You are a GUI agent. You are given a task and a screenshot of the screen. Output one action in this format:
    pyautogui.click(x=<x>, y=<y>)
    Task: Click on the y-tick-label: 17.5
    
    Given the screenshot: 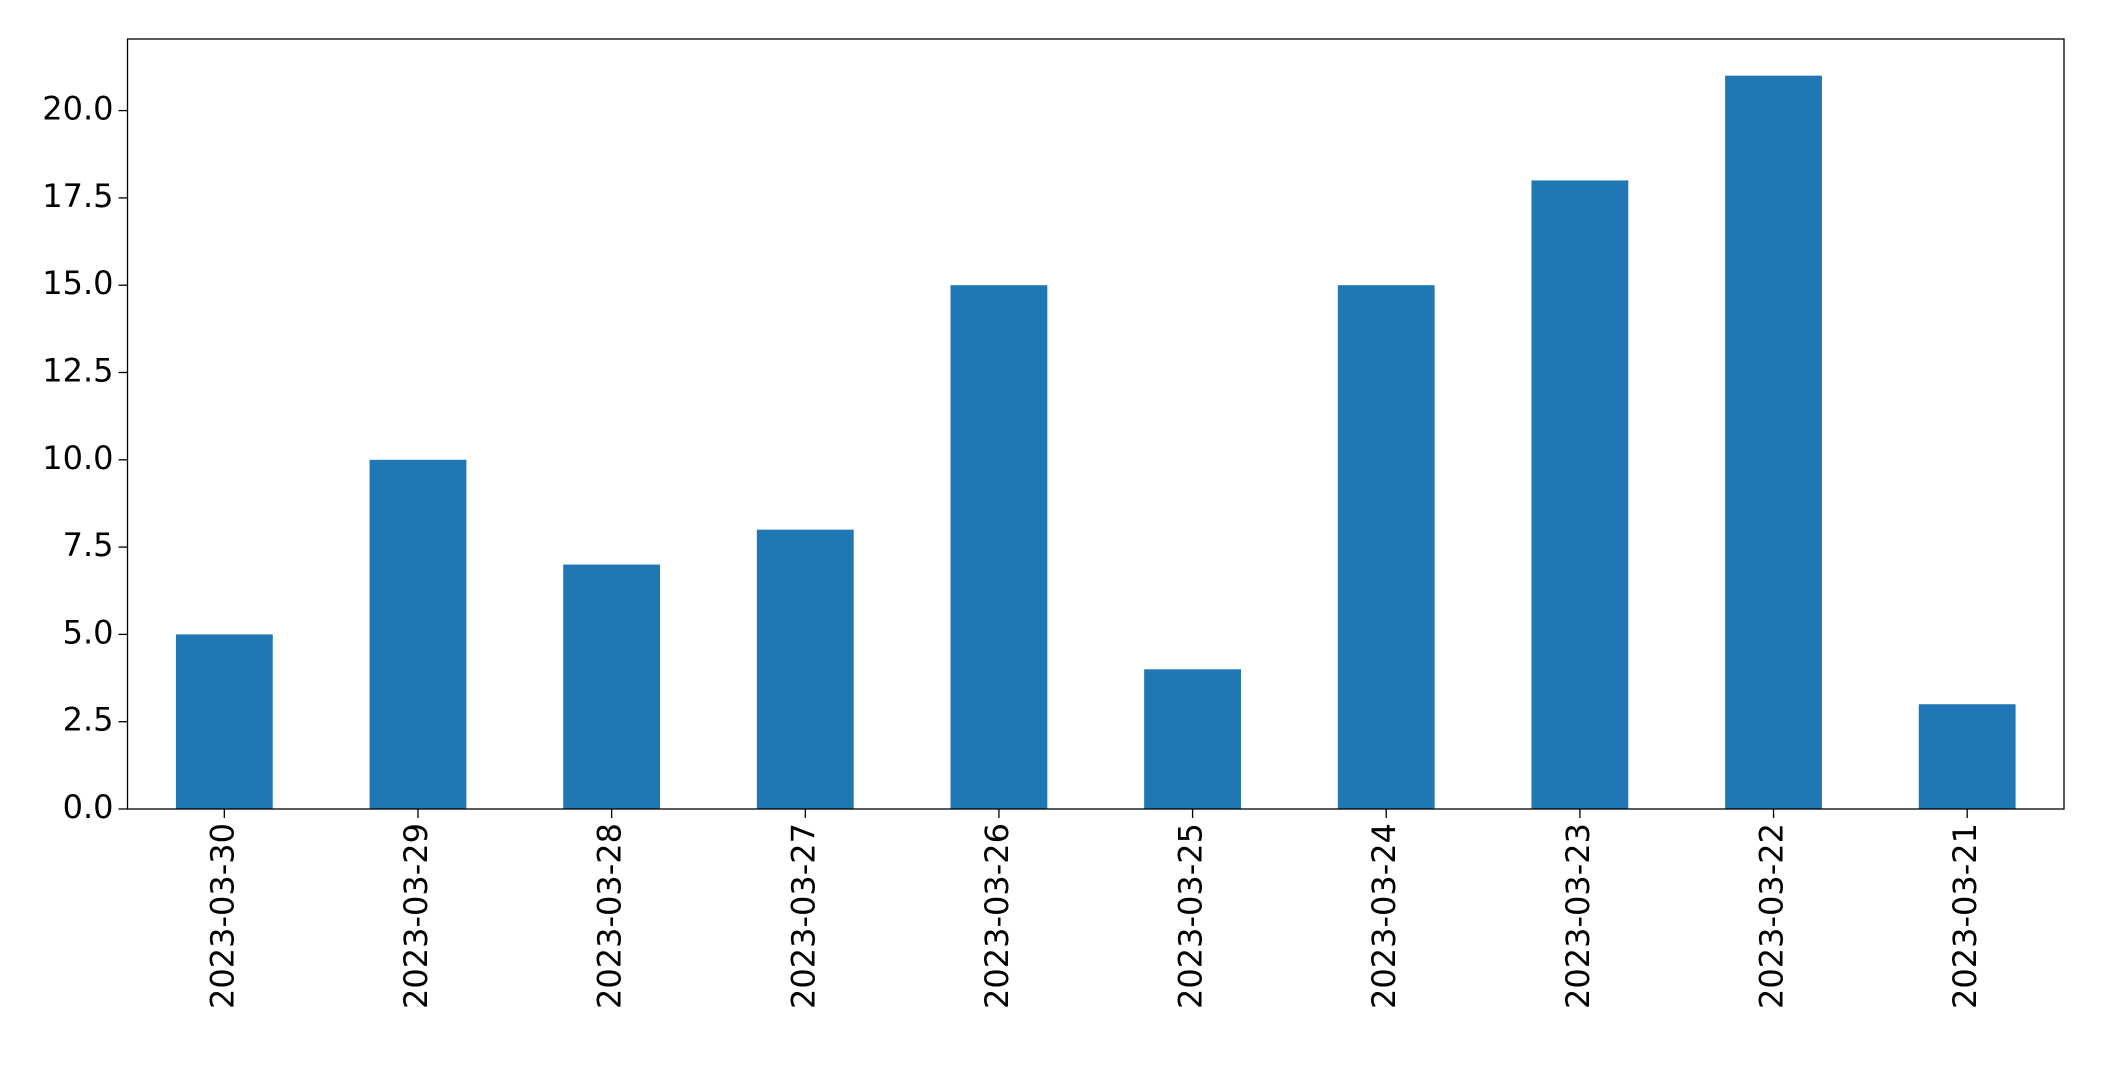 What is the action you would take?
    pyautogui.click(x=77, y=196)
    